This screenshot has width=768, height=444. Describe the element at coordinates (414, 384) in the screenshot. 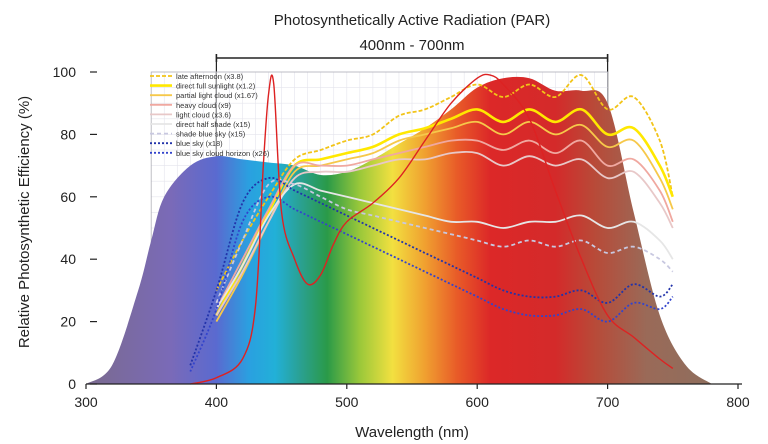

I see `axes` at that location.